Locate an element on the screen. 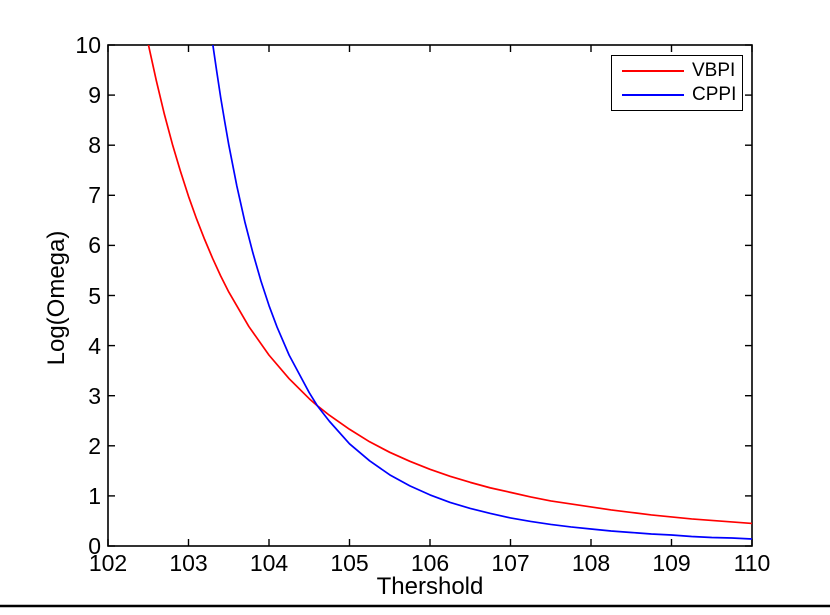 This screenshot has width=830, height=615. x-tick-label: 102 is located at coordinates (108, 563).